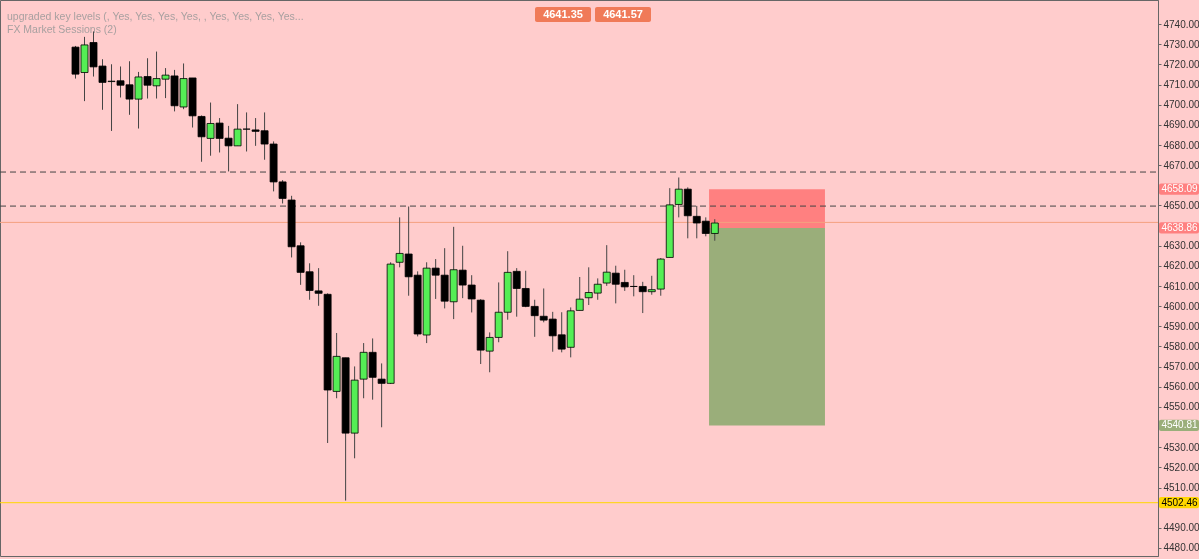 The width and height of the screenshot is (1199, 559). I want to click on text: 4658.09, so click(1180, 189).